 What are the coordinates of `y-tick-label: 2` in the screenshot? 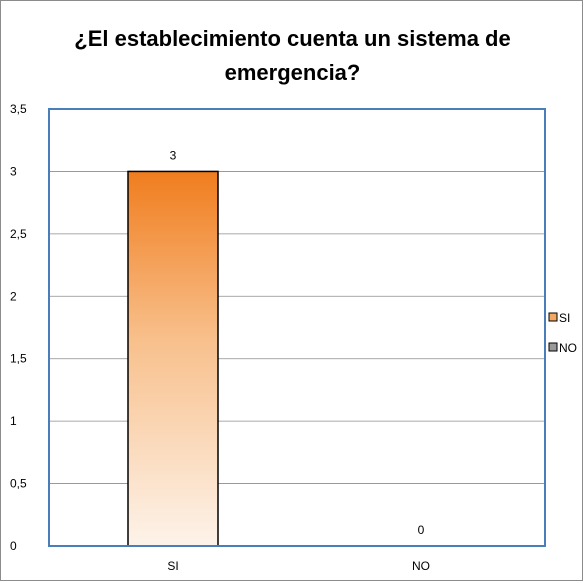 It's located at (13, 296).